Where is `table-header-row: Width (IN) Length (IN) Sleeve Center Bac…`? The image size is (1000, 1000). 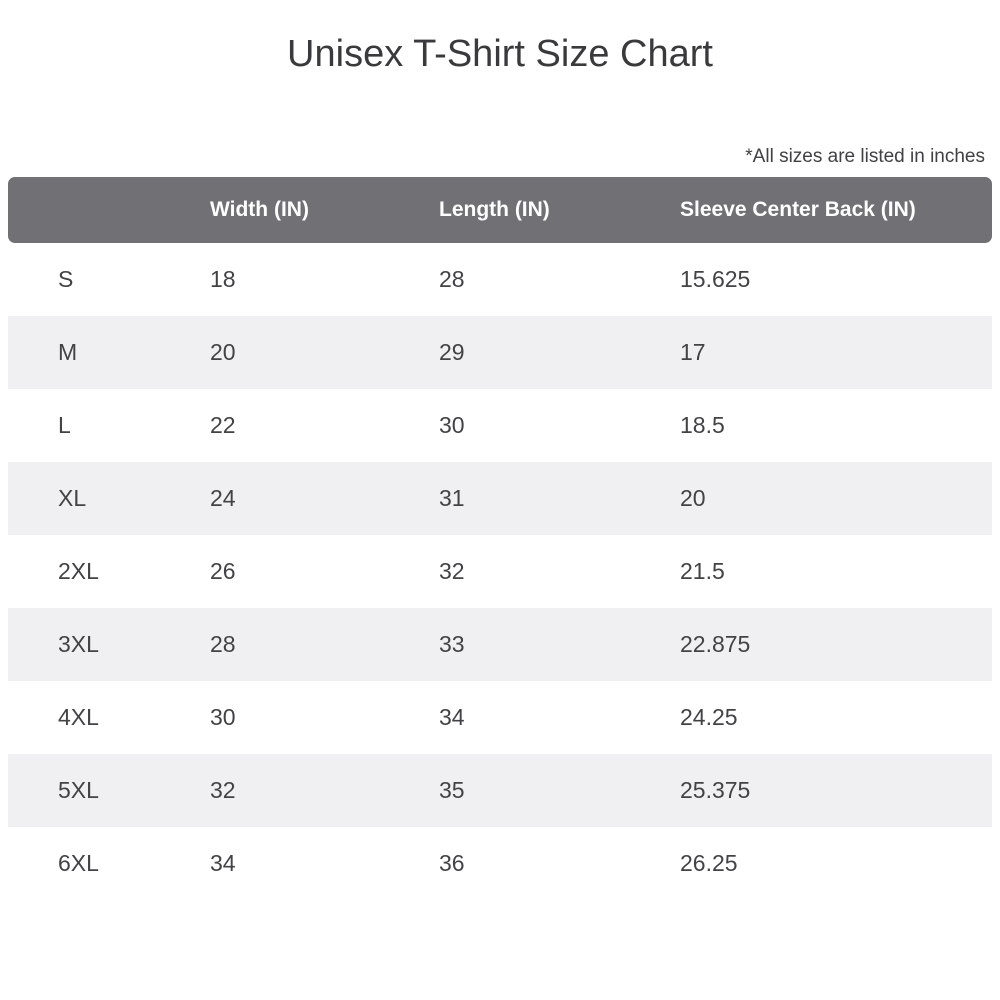
table-header-row: Width (IN) Length (IN) Sleeve Center Bac… is located at coordinates (500, 210).